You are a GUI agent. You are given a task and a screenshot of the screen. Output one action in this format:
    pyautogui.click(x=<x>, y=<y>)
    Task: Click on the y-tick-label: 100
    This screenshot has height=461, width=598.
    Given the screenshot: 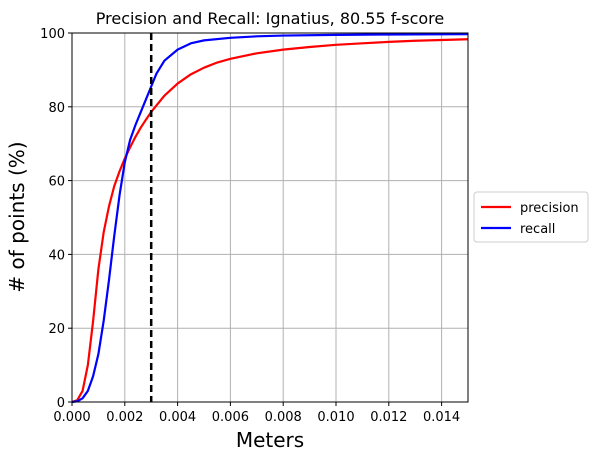 What is the action you would take?
    pyautogui.click(x=52, y=34)
    